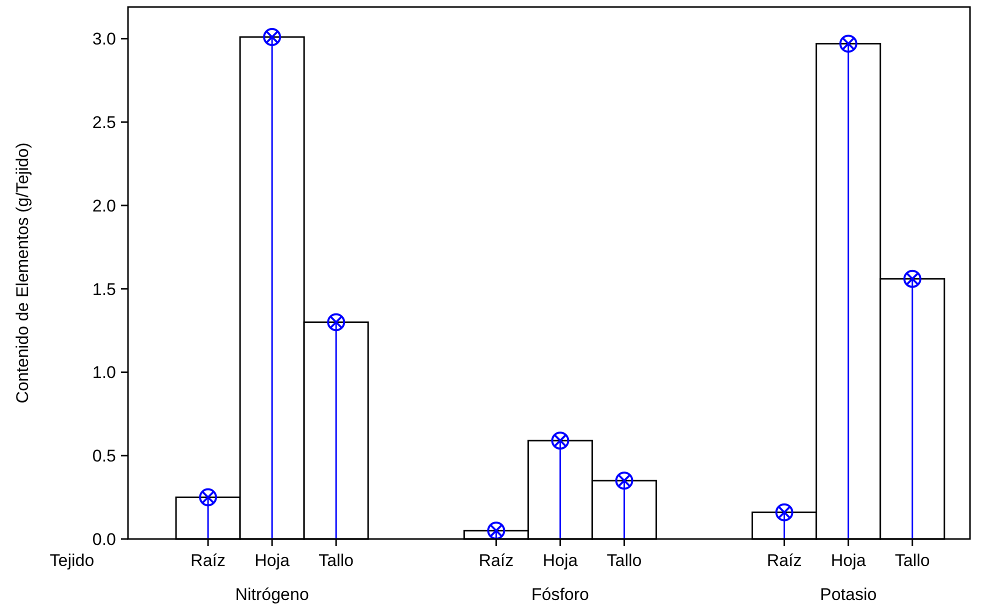 The height and width of the screenshot is (614, 989). I want to click on y-tick-label: 1.5, so click(104, 289).